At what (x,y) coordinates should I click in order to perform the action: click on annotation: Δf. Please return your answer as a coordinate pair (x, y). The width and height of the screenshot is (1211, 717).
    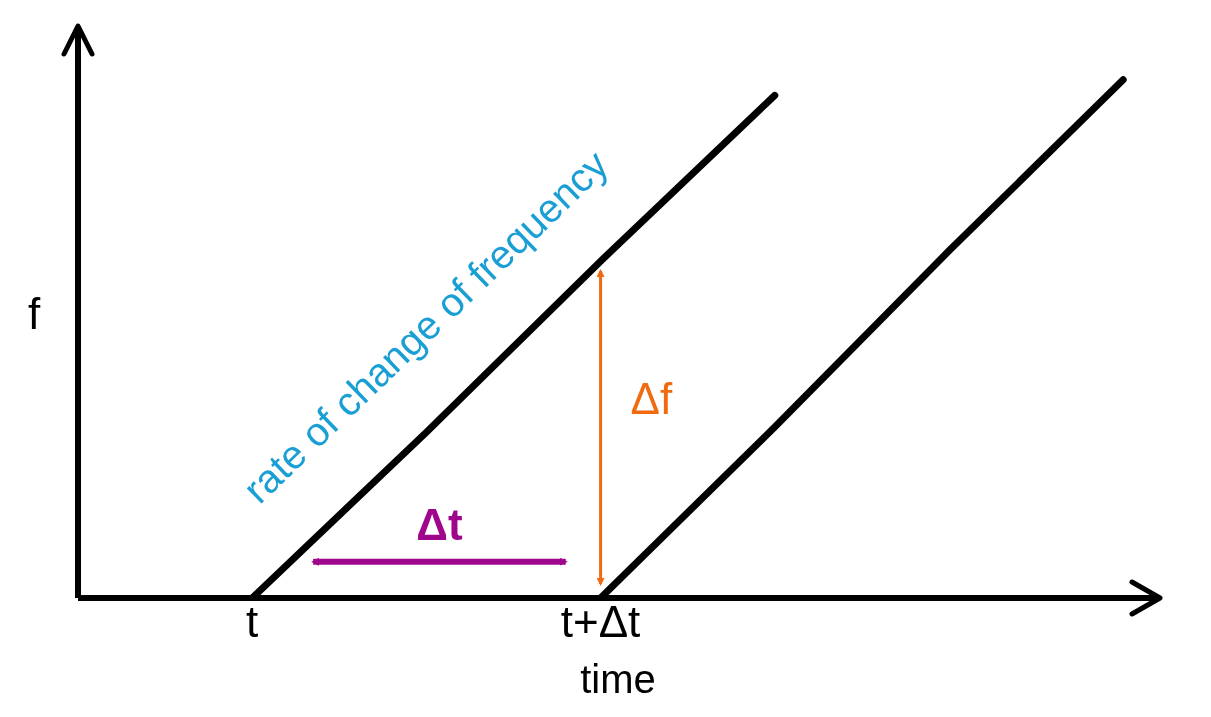
    Looking at the image, I should click on (651, 398).